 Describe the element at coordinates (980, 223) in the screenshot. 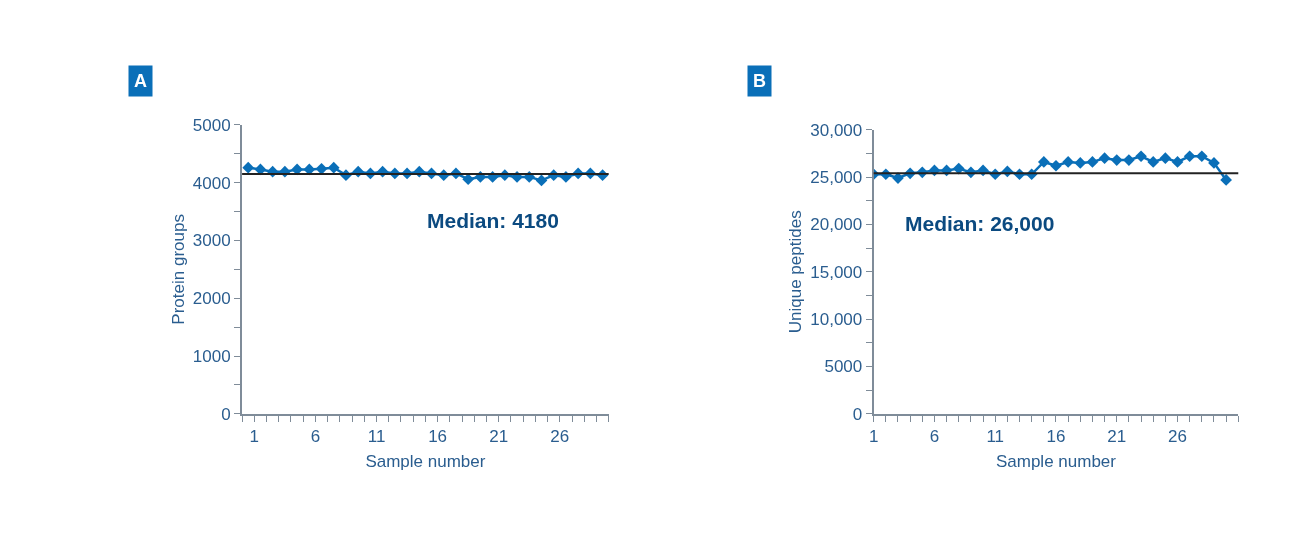

I see `annotation: Median: 26,000` at that location.